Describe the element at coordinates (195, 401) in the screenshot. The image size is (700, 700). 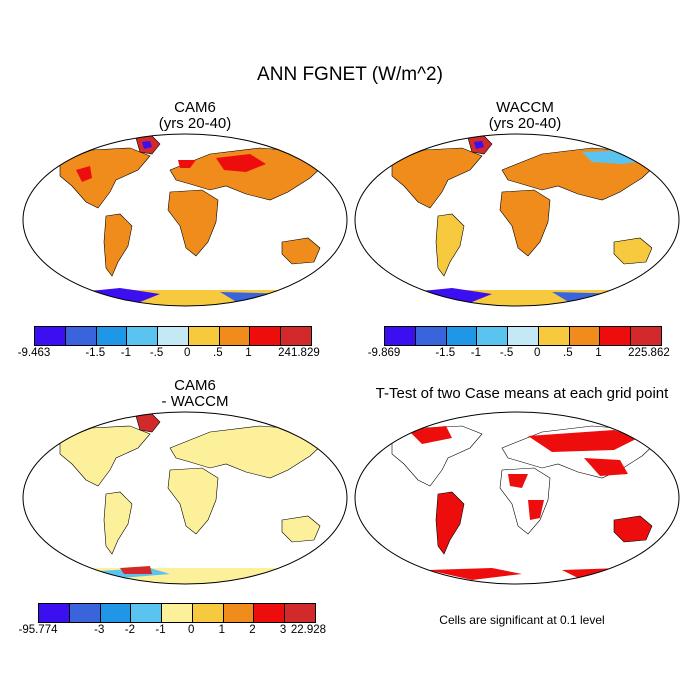
I see `diff-title-line2: - WACCM` at that location.